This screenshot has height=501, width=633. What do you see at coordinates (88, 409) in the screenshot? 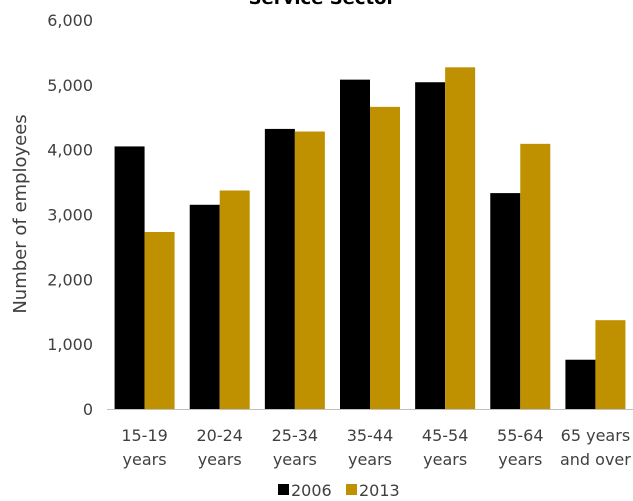
I see `y-tick-label: 0` at bounding box center [88, 409].